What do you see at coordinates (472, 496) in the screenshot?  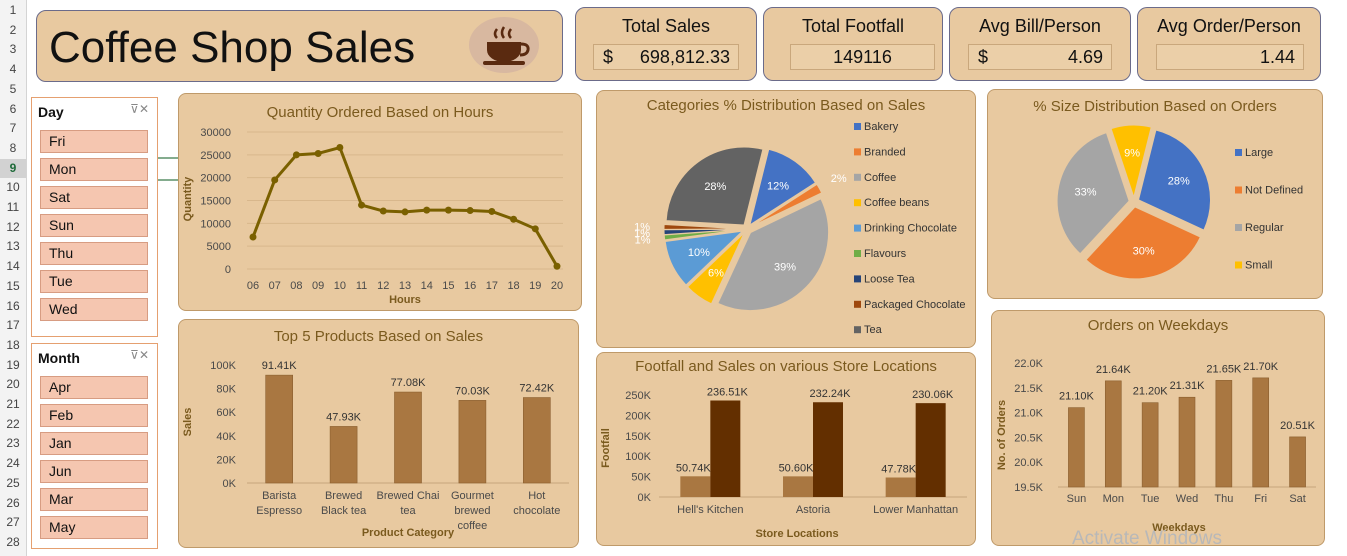 I see `x-tick-label: Gourmet` at bounding box center [472, 496].